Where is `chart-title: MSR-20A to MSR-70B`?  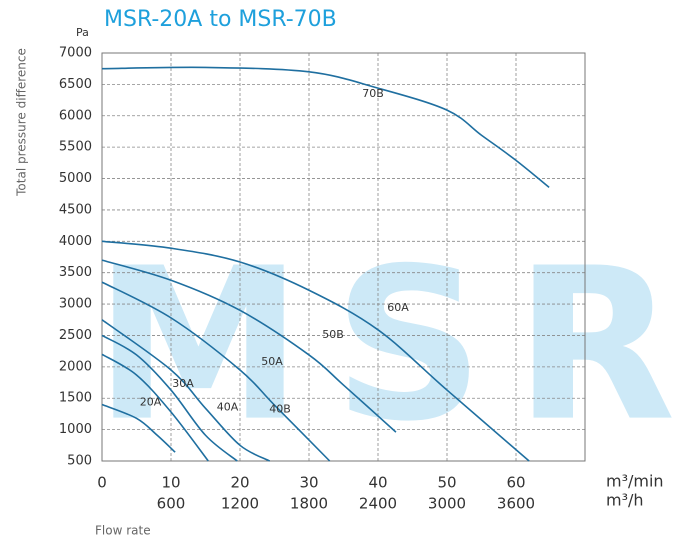
chart-title: MSR-20A to MSR-70B is located at coordinates (220, 19).